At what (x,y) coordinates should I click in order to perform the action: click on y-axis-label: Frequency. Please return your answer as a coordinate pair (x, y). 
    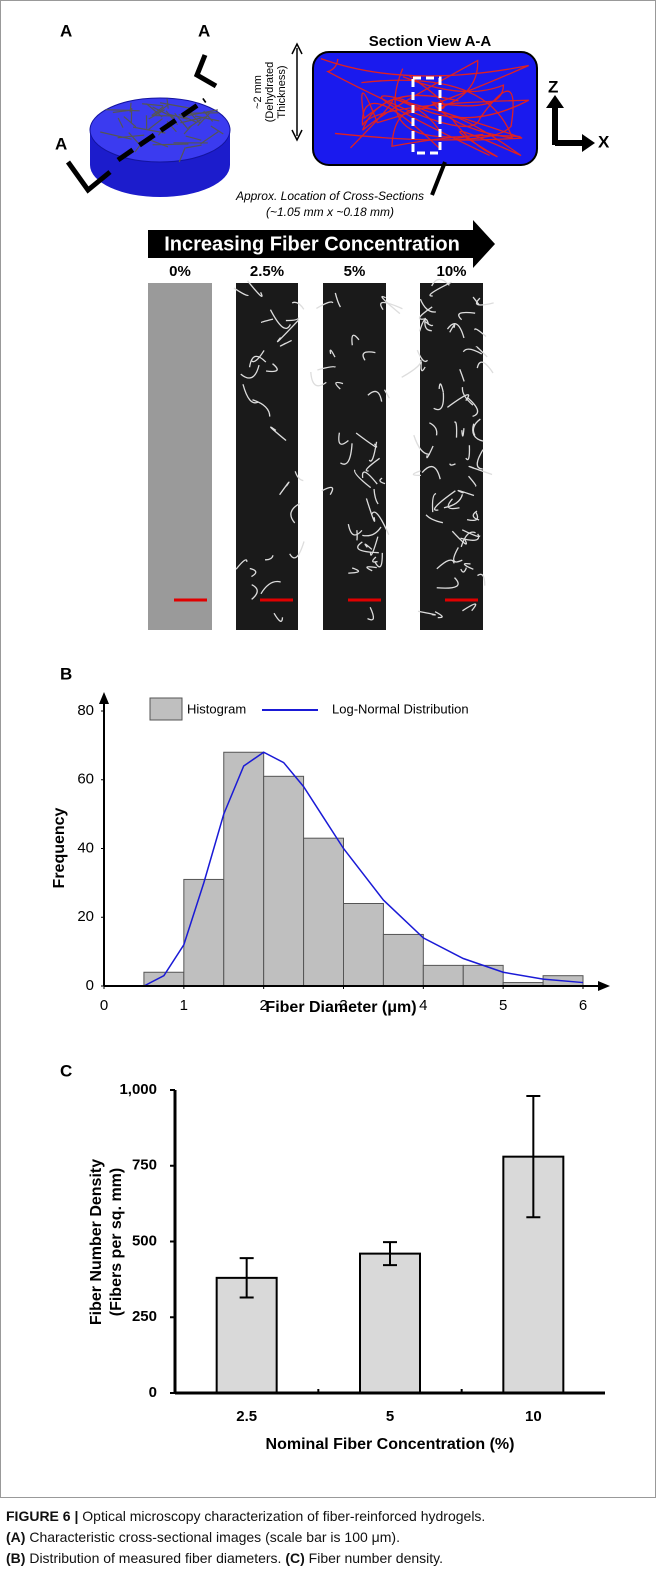
    Looking at the image, I should click on (59, 847).